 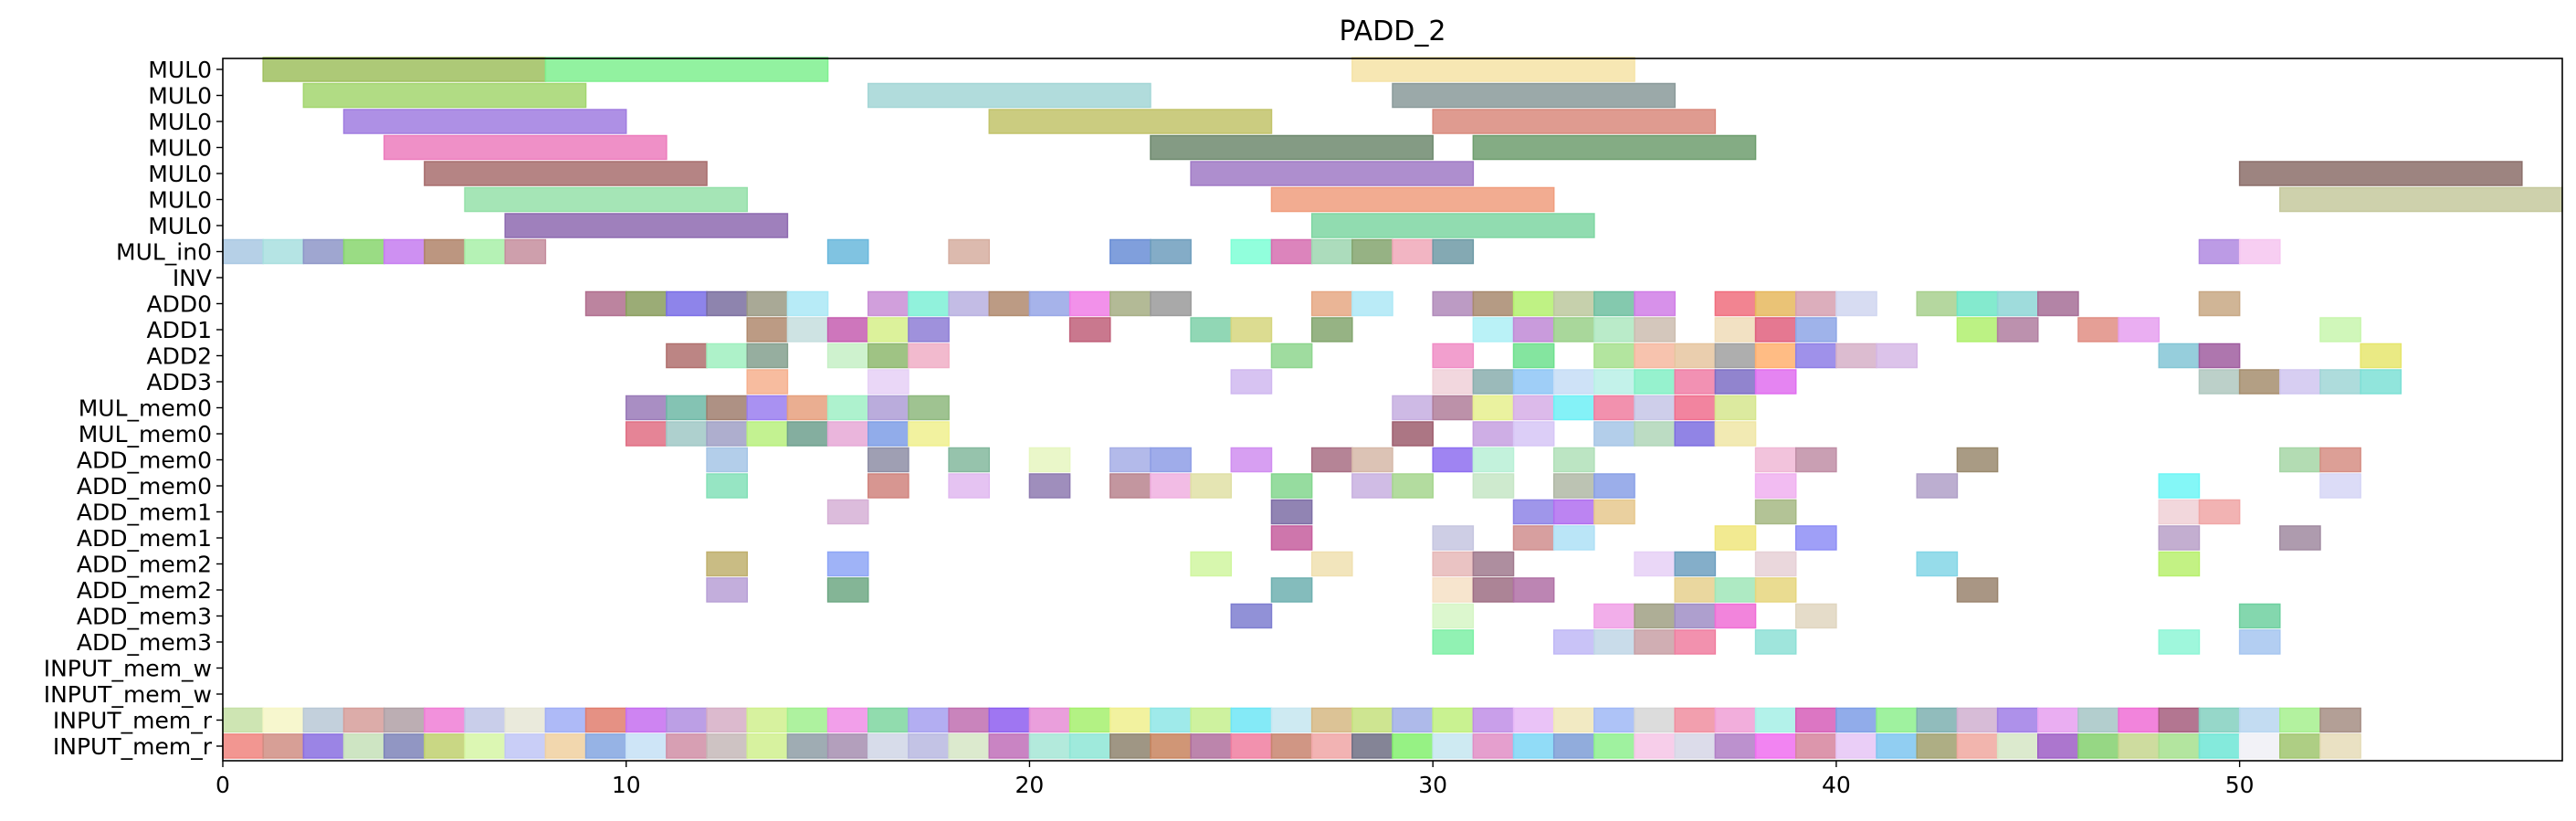 What do you see at coordinates (164, 252) in the screenshot?
I see `y-tick-label-7: MUL_in0` at bounding box center [164, 252].